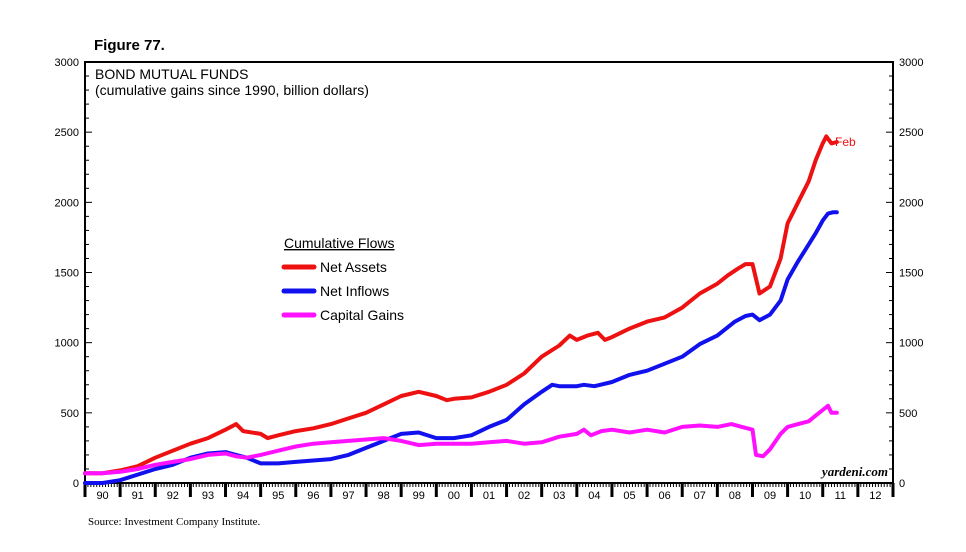 The image size is (966, 552). I want to click on legend-title: Cumulative Flows, so click(339, 243).